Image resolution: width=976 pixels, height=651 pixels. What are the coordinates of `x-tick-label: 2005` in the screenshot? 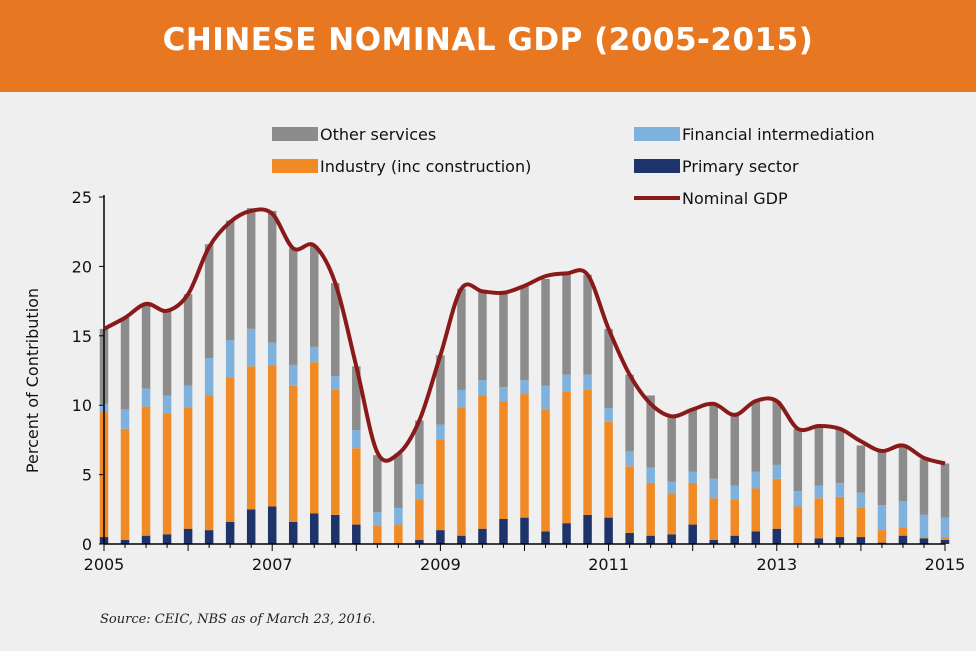 It's located at (104, 564).